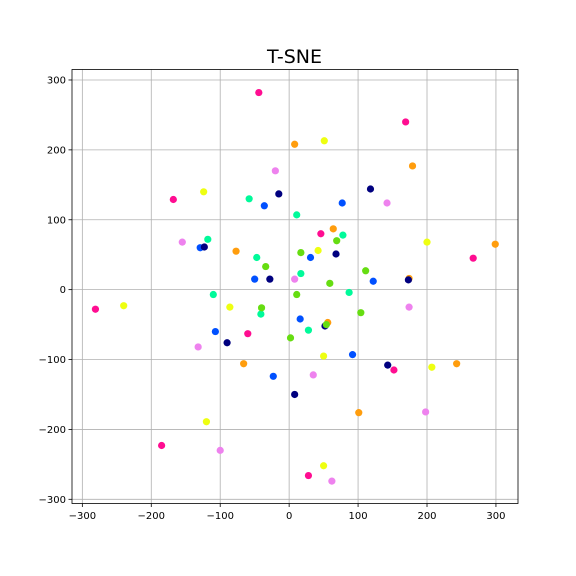 This screenshot has width=576, height=576. What do you see at coordinates (56, 220) in the screenshot?
I see `y-tick-label: 100` at bounding box center [56, 220].